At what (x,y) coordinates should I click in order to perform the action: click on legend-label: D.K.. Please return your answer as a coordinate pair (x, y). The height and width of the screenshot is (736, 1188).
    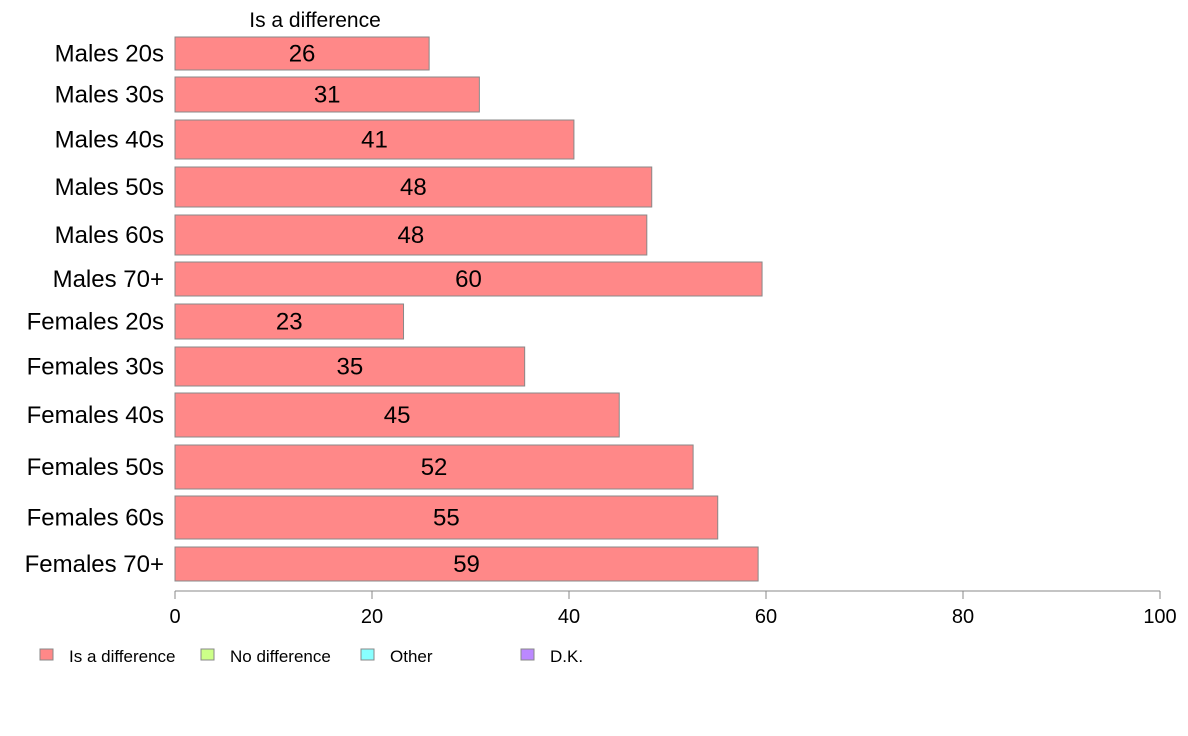
    Looking at the image, I should click on (566, 656).